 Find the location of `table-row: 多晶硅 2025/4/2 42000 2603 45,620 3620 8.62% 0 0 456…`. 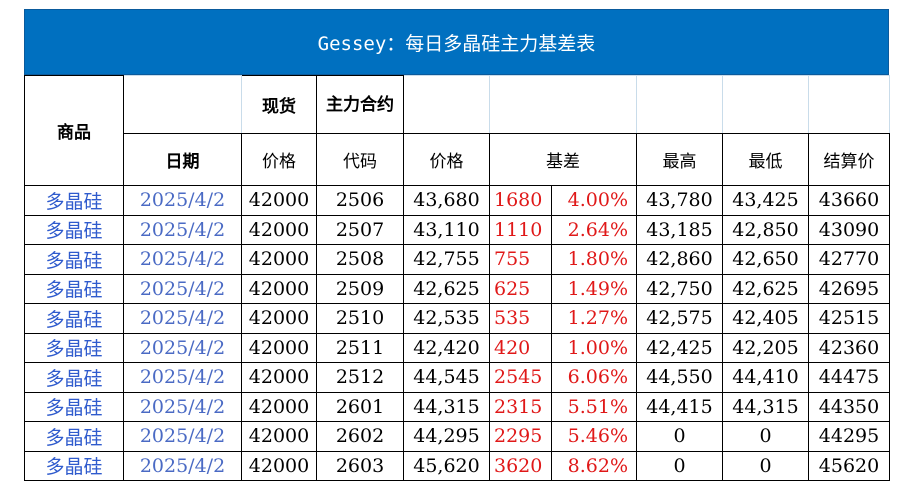

table-row: 多晶硅 2025/4/2 42000 2603 45,620 3620 8.62% 0 0 456… is located at coordinates (457, 465).